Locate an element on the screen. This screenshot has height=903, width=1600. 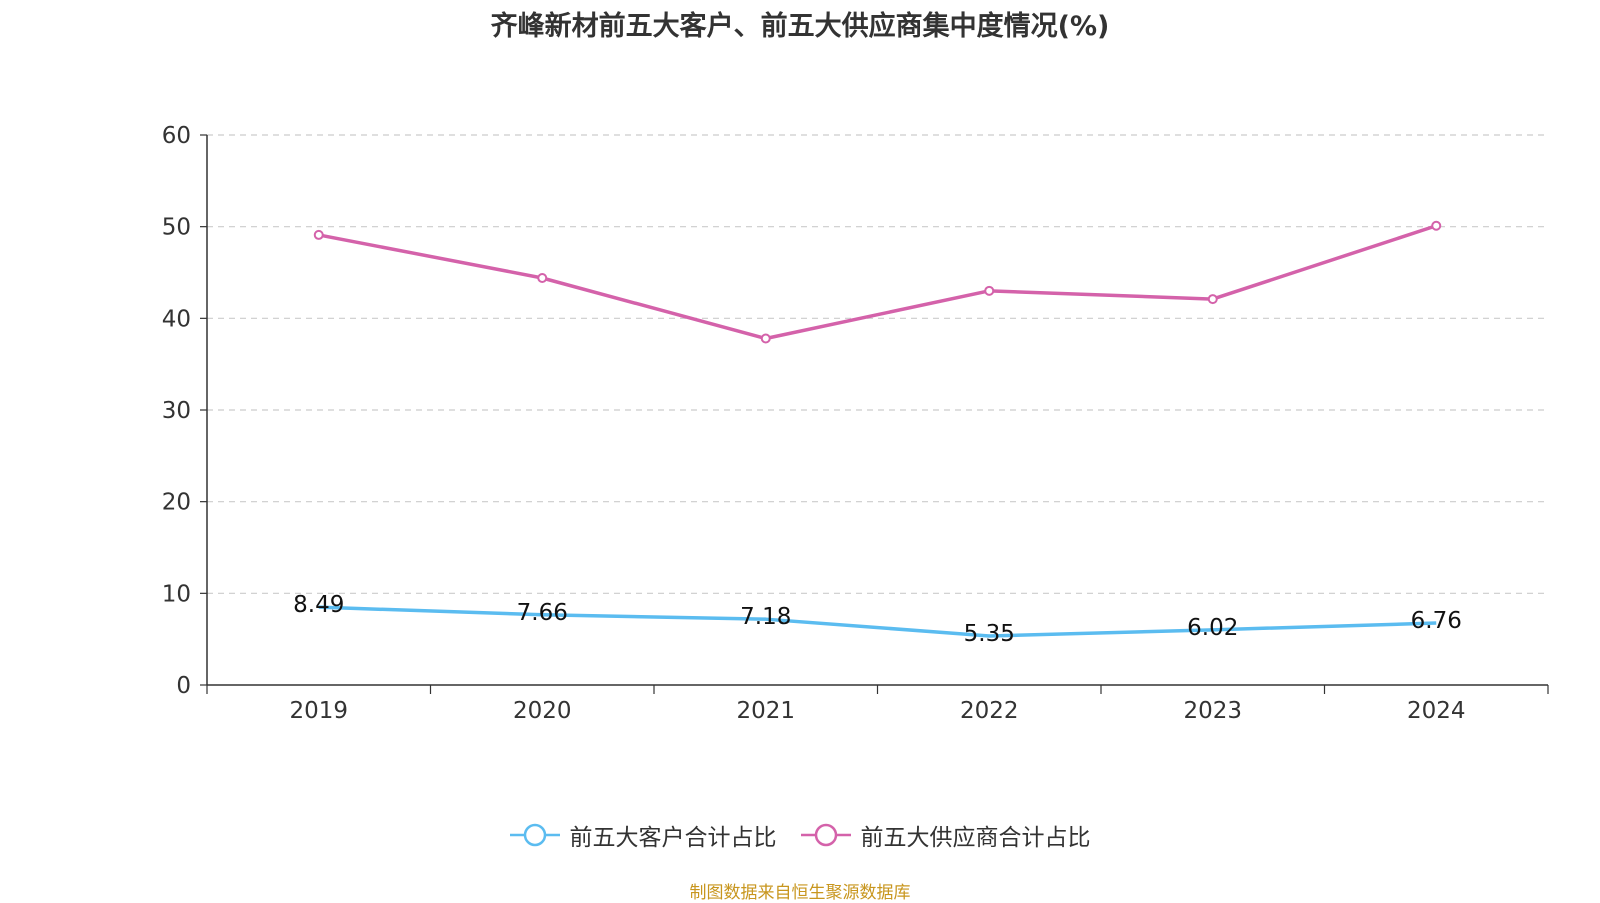
legend-item-suppliers: 前五大供应商合计占比 is located at coordinates (945, 835).